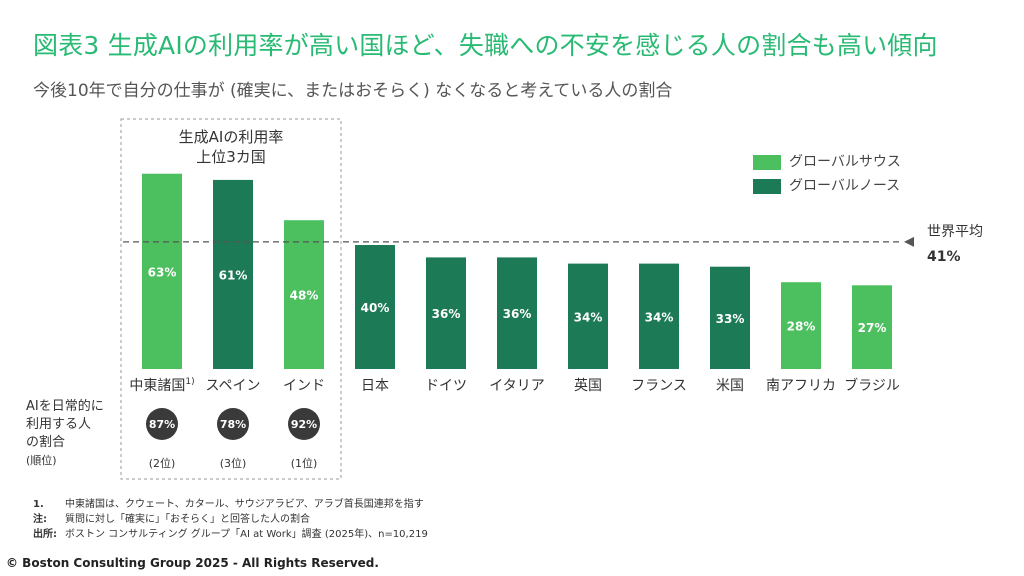 This screenshot has height=576, width=1024. What do you see at coordinates (232, 386) in the screenshot?
I see `category-label-2: スペイン` at bounding box center [232, 386].